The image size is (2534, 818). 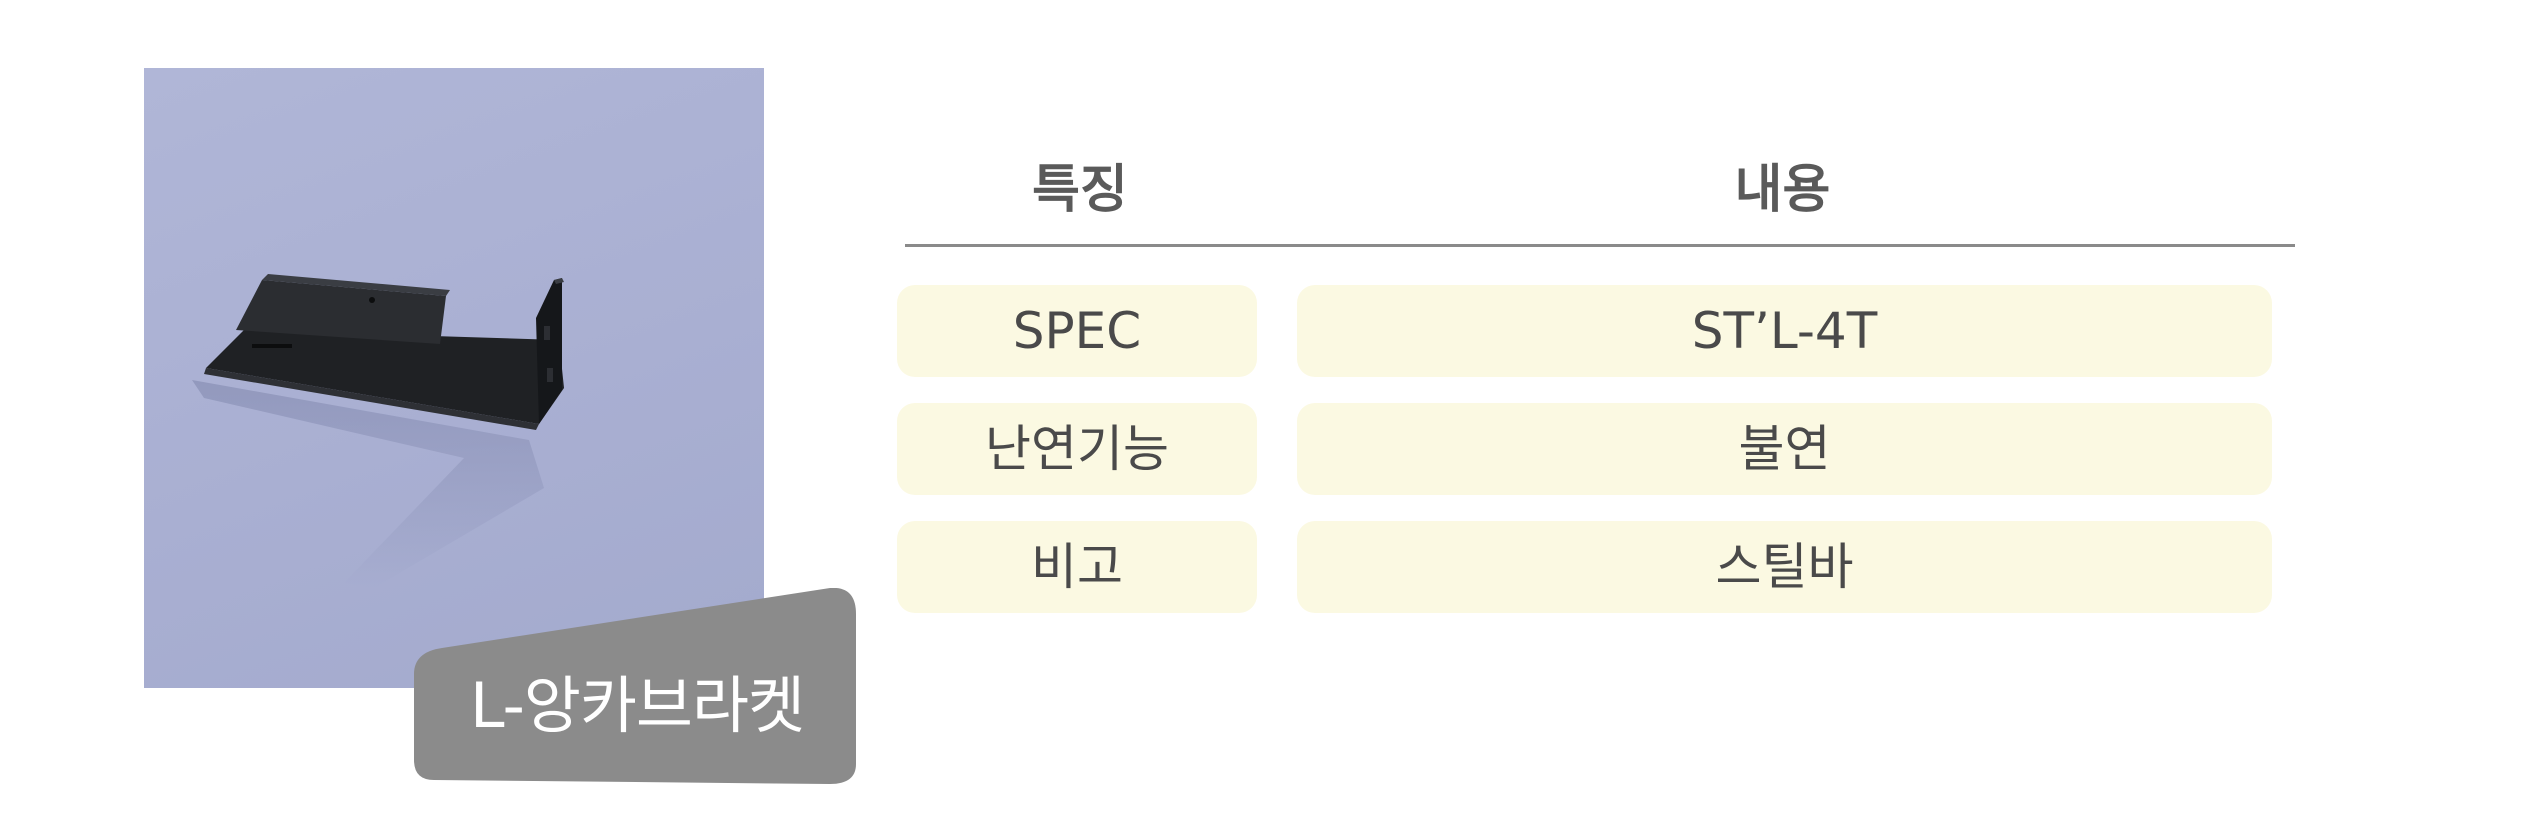 I want to click on row-content-cell: ST’L-4T, so click(x=1784, y=331).